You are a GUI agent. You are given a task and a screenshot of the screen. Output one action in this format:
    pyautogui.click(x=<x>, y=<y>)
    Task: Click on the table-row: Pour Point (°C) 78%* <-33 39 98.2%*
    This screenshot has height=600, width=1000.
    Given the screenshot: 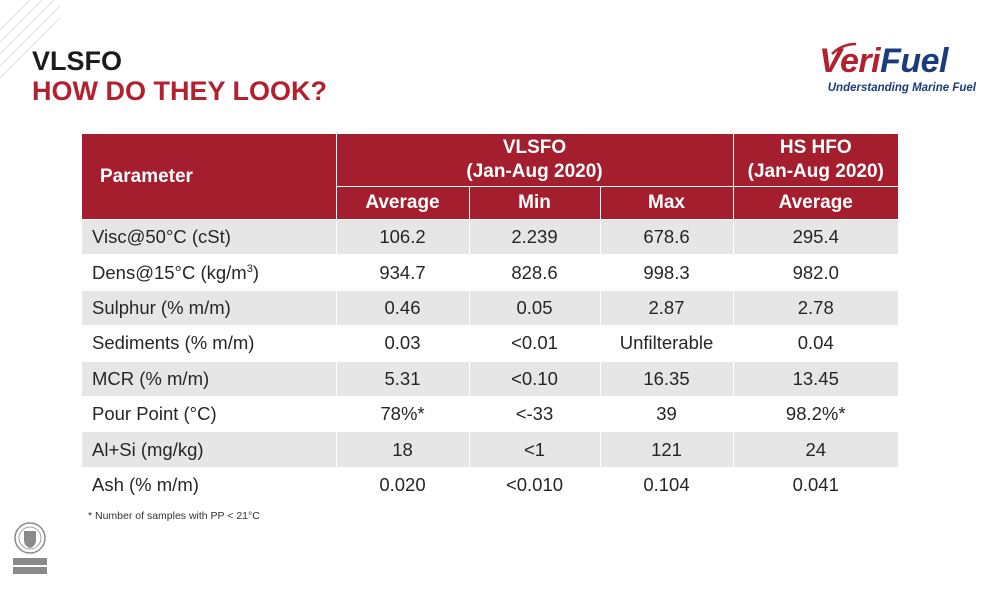 What is the action you would take?
    pyautogui.click(x=490, y=413)
    